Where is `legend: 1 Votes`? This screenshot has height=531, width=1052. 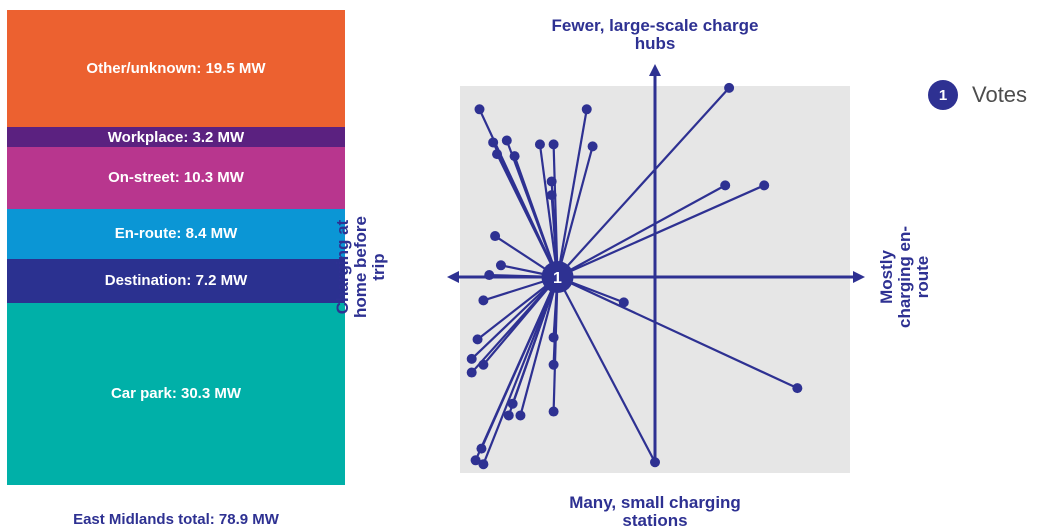
legend: 1 Votes is located at coordinates (977, 95).